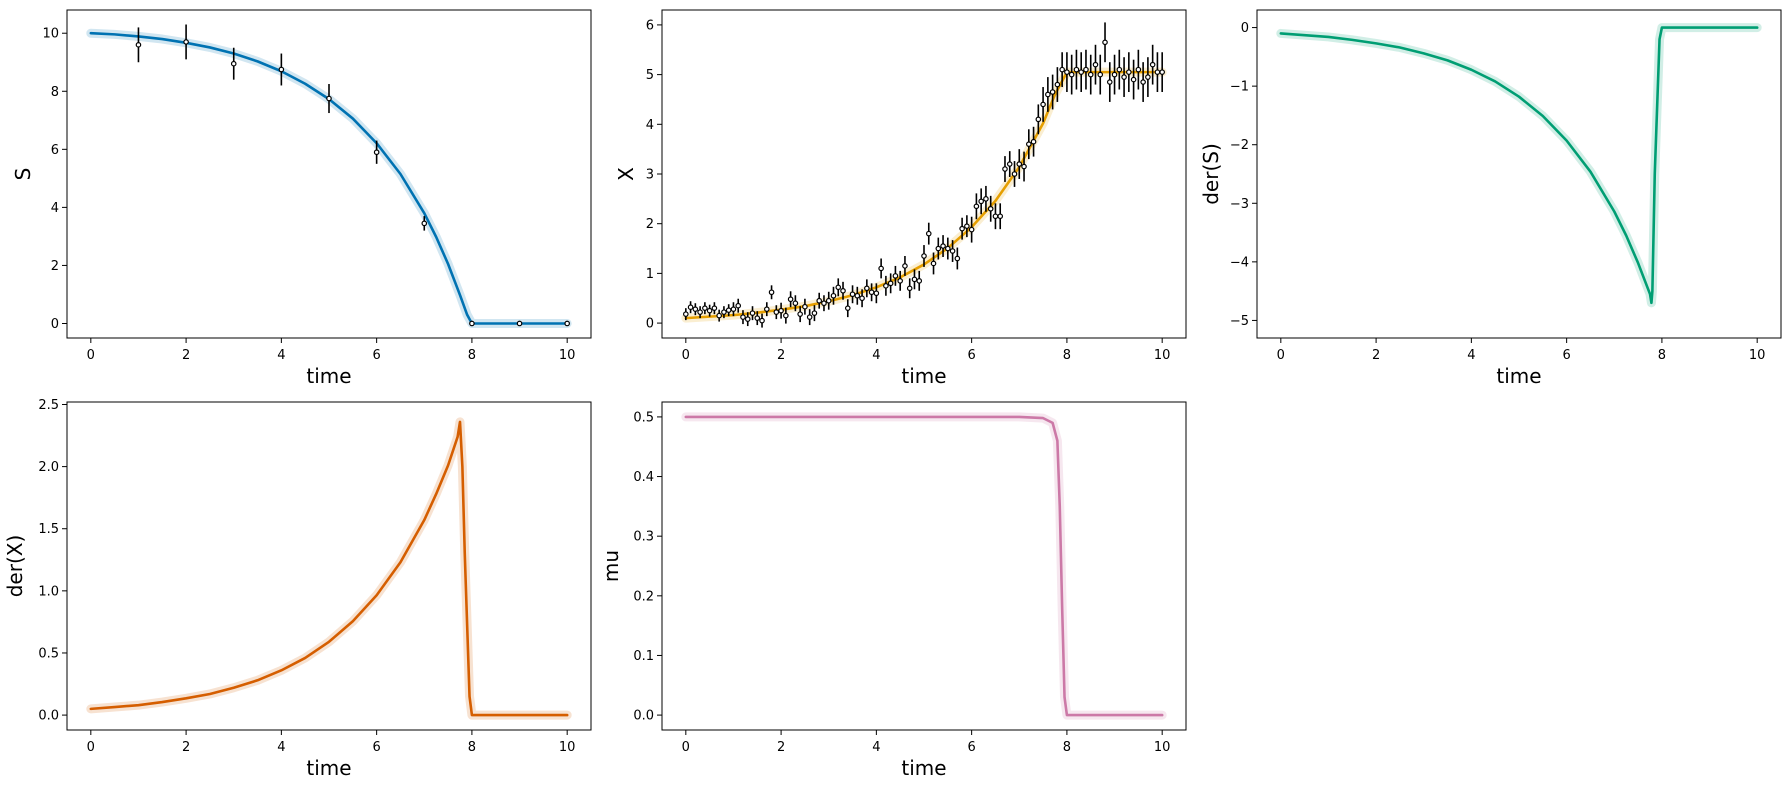 The height and width of the screenshot is (790, 1790). I want to click on y-tick-label: 0.1, so click(643, 656).